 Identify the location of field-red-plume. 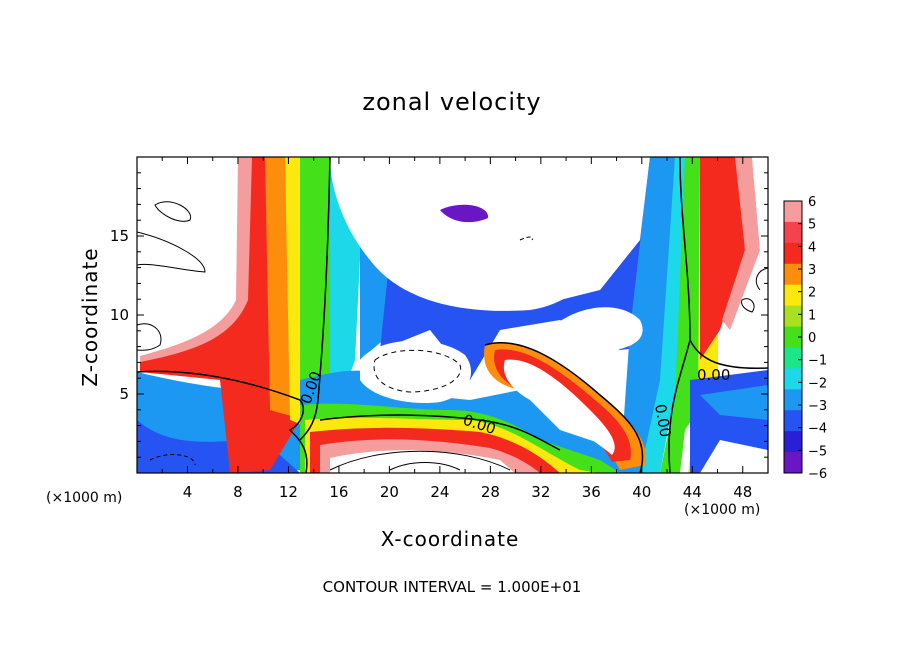
(220, 315).